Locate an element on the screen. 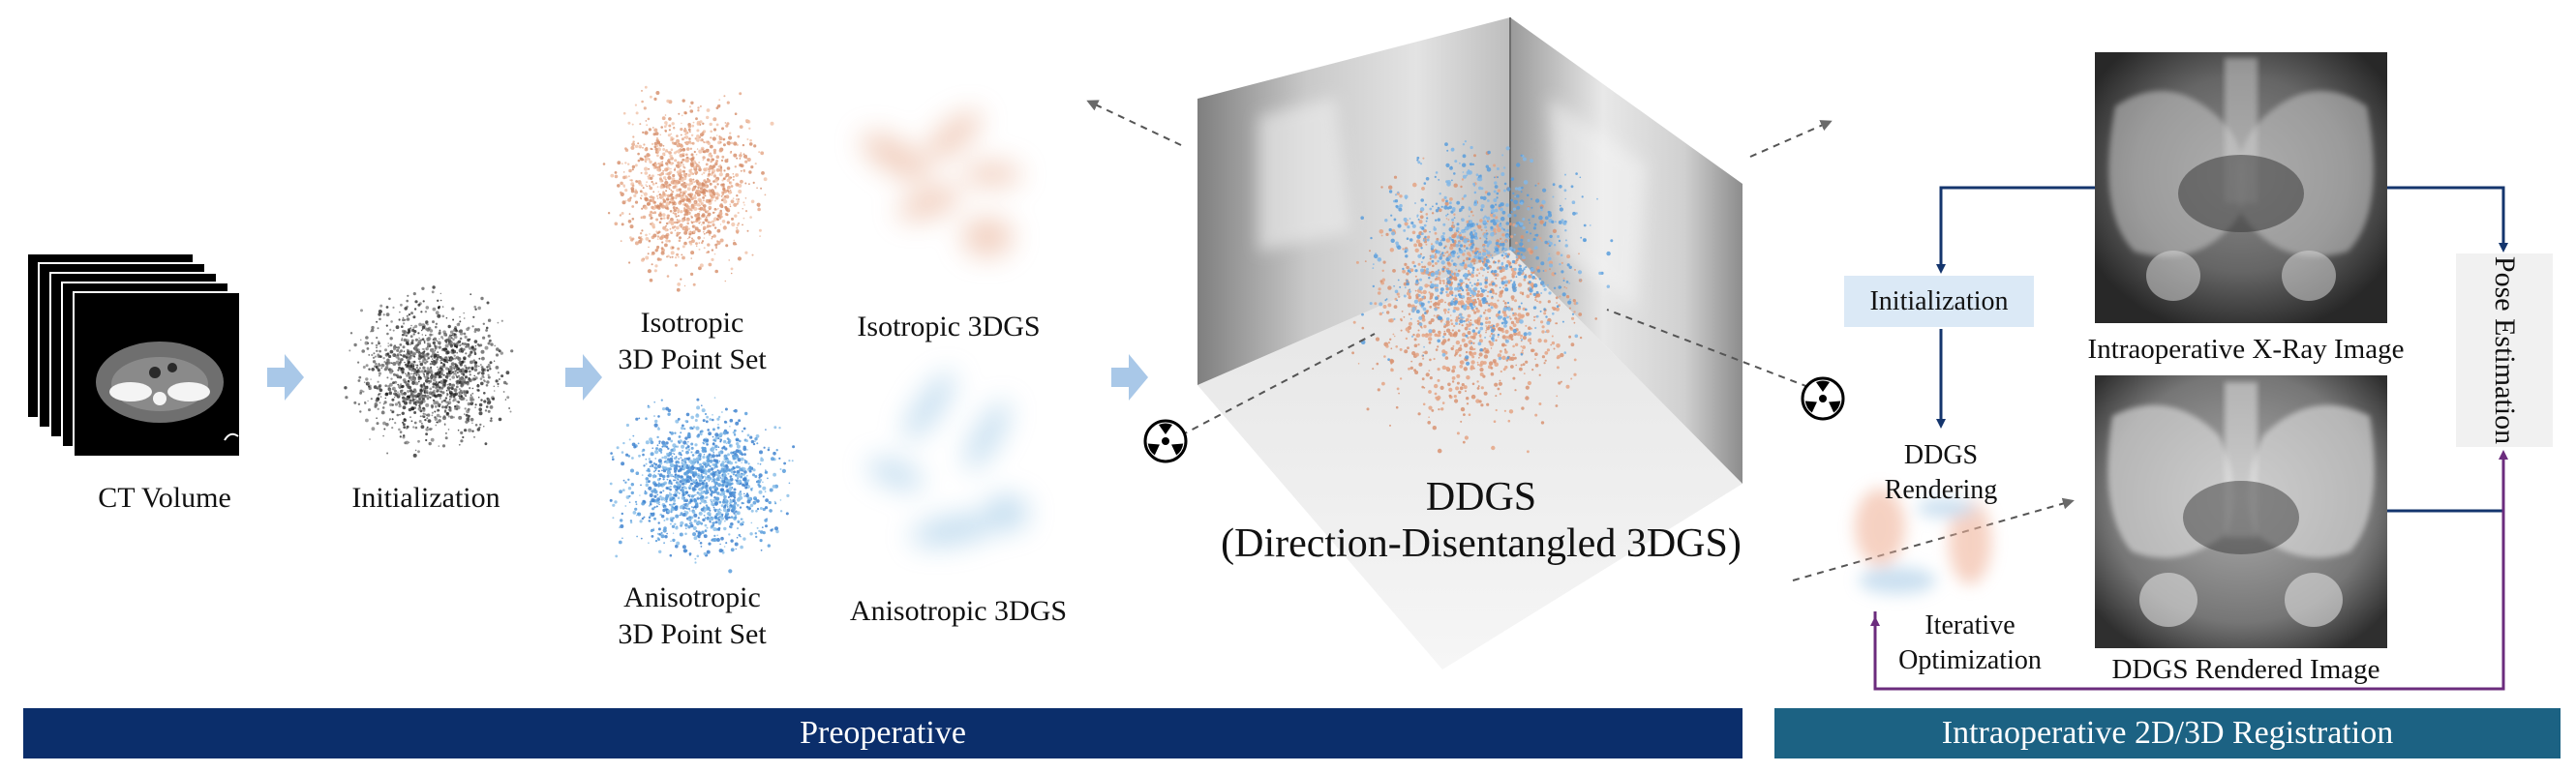 This screenshot has width=2576, height=773. ct-volume-label: CT Volume is located at coordinates (164, 498).